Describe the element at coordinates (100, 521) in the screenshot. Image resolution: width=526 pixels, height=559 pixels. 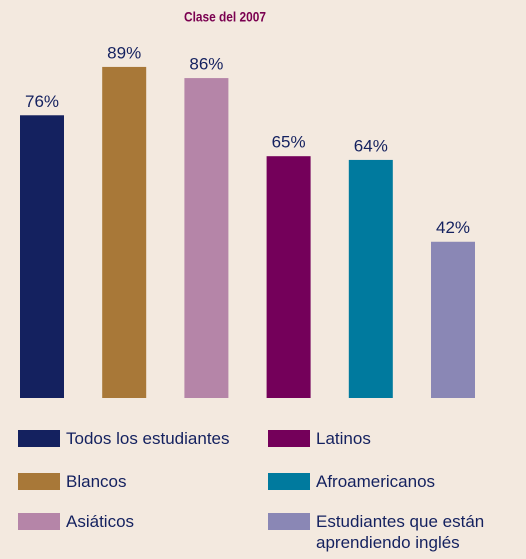
I see `legend-label: Asiáticos` at that location.